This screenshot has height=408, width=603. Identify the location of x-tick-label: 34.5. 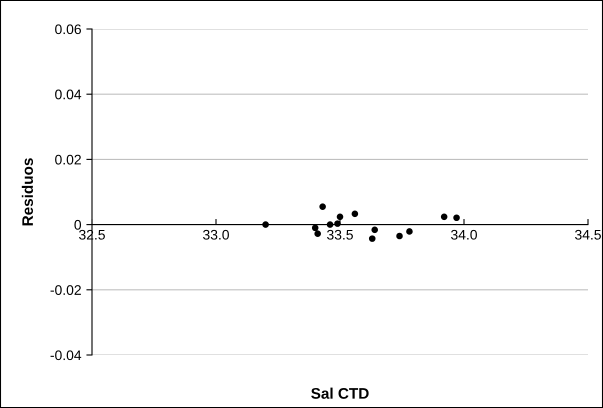
(588, 235).